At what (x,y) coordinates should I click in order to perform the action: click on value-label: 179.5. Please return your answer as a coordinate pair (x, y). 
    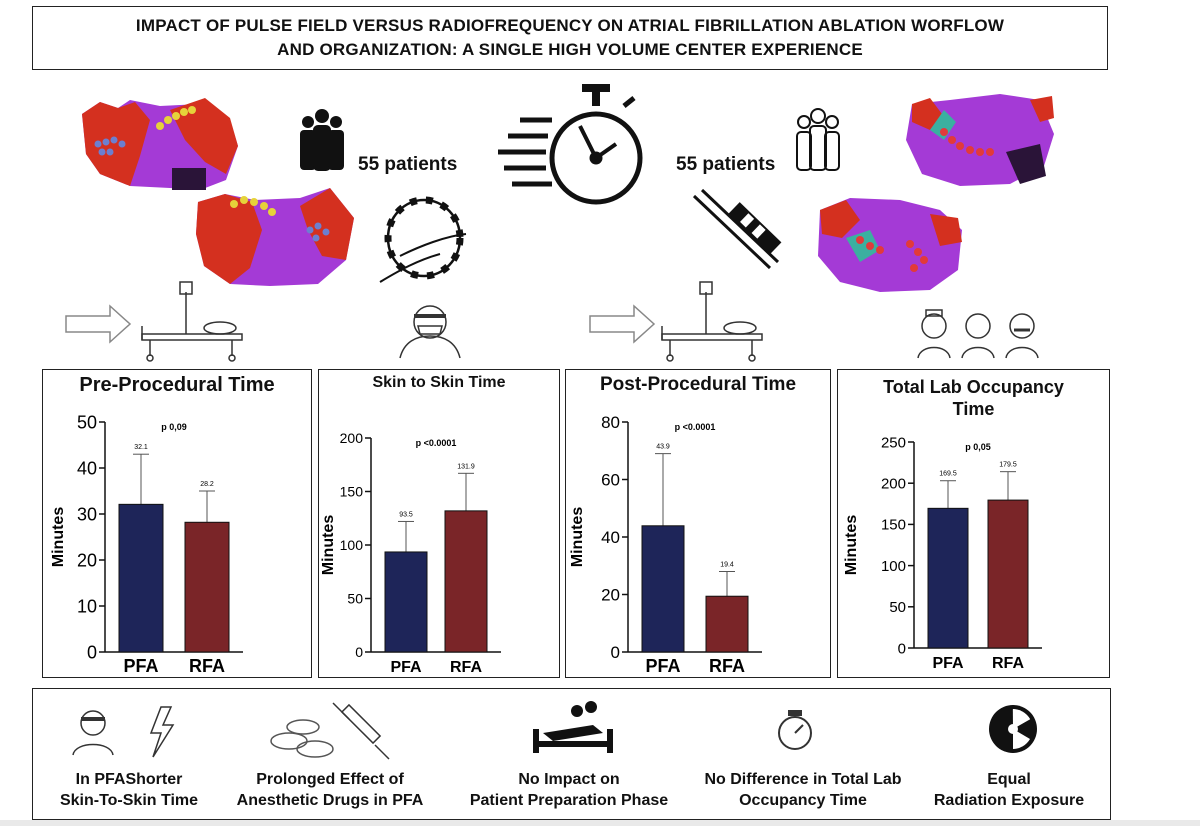
    Looking at the image, I should click on (1008, 465).